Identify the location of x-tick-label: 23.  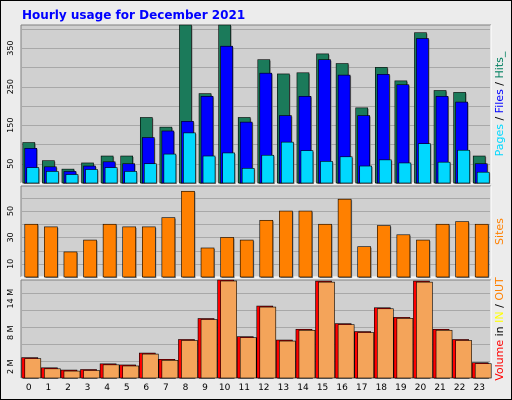
(478, 388).